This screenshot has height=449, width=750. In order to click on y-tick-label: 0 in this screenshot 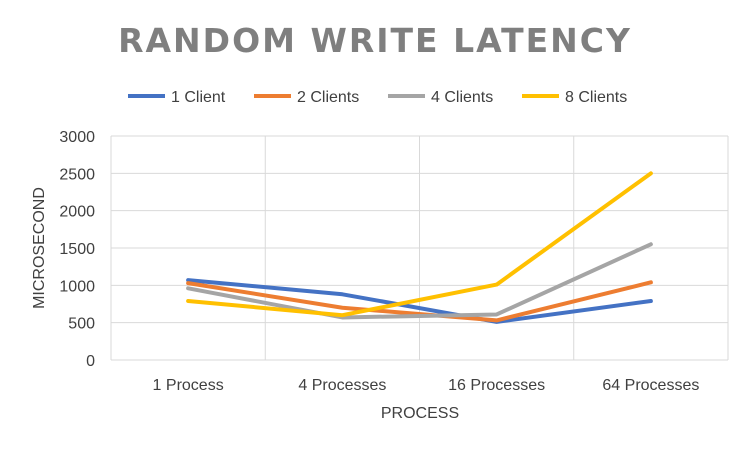, I will do `click(90, 361)`.